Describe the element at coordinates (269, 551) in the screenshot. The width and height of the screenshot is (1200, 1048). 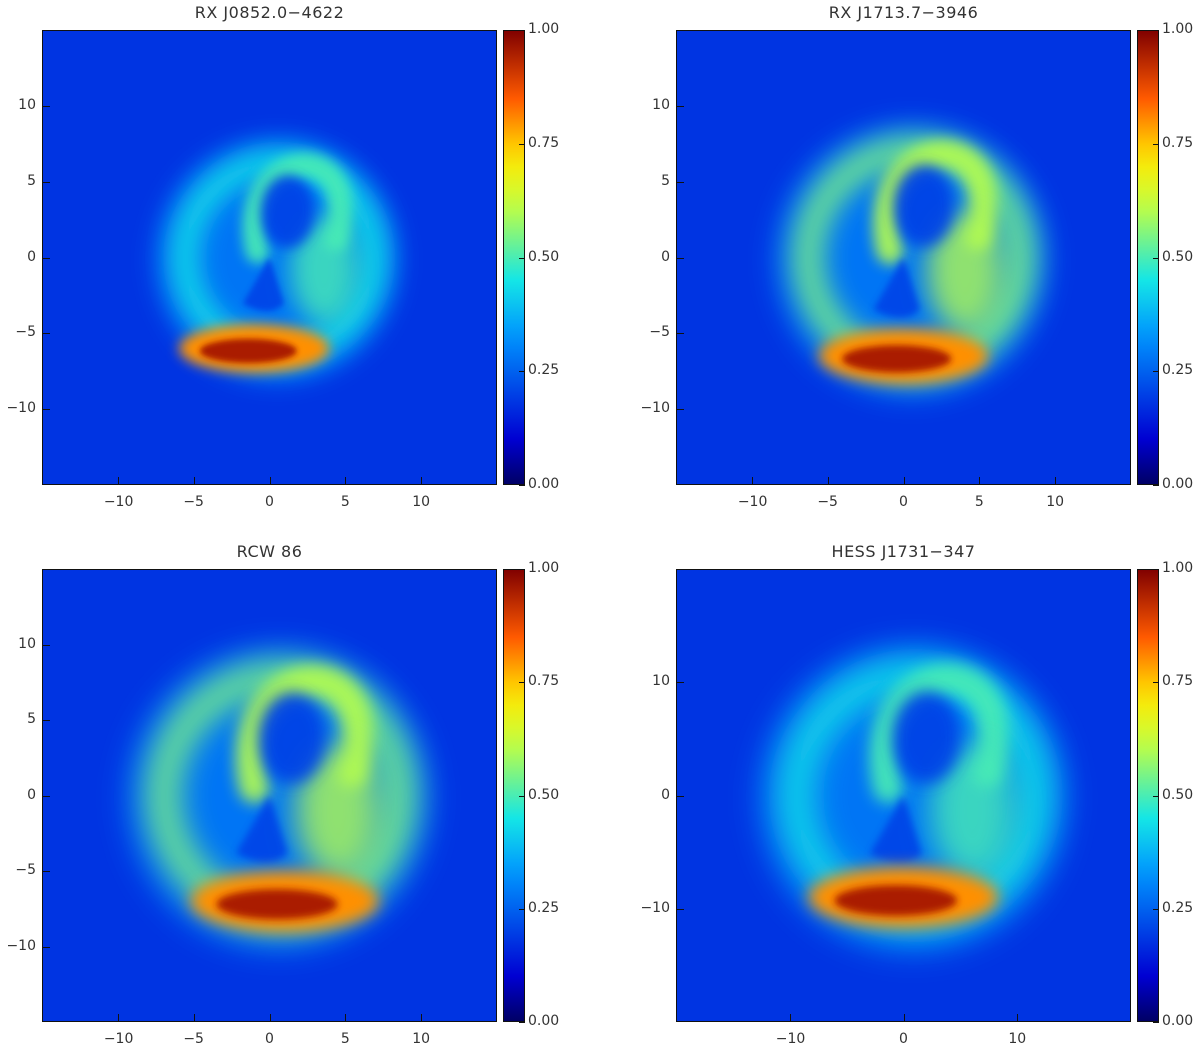
I see `chart-title: RCW 86` at that location.